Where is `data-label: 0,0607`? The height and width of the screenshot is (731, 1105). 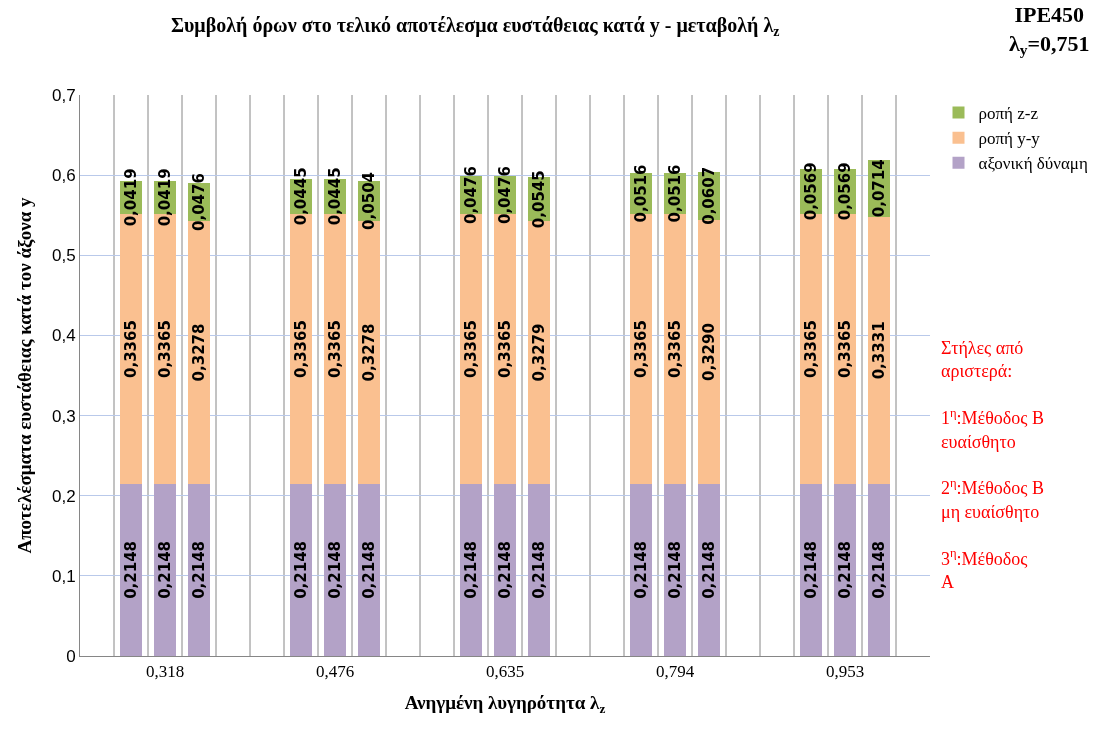
data-label: 0,0607 is located at coordinates (709, 195).